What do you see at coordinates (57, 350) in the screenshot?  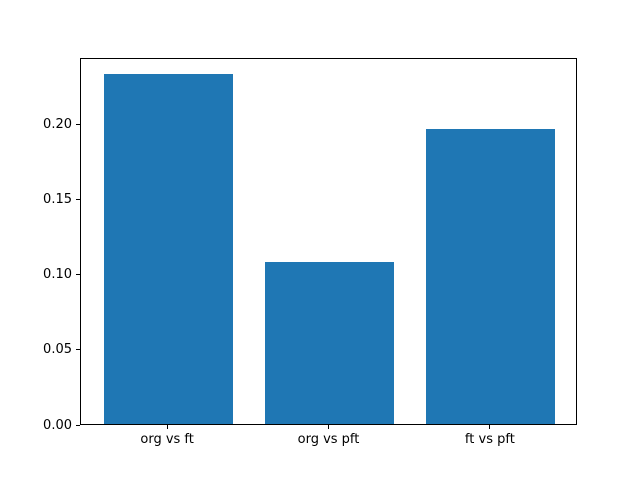 I see `y-tick-label: 0.05` at bounding box center [57, 350].